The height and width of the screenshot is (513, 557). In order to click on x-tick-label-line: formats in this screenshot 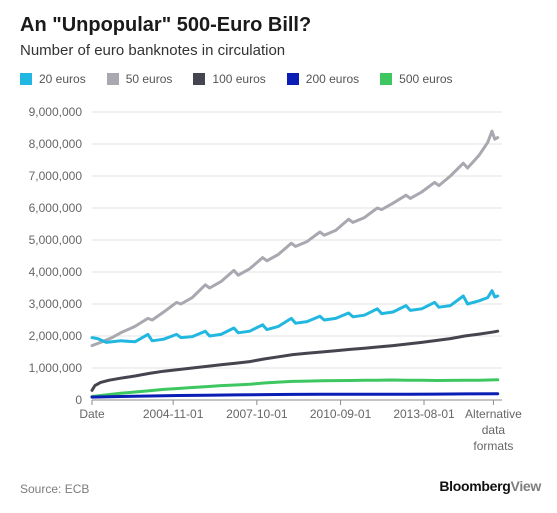, I will do `click(493, 446)`.